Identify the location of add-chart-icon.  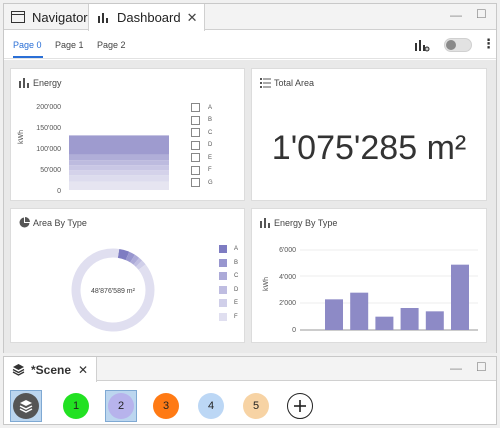
(422, 47).